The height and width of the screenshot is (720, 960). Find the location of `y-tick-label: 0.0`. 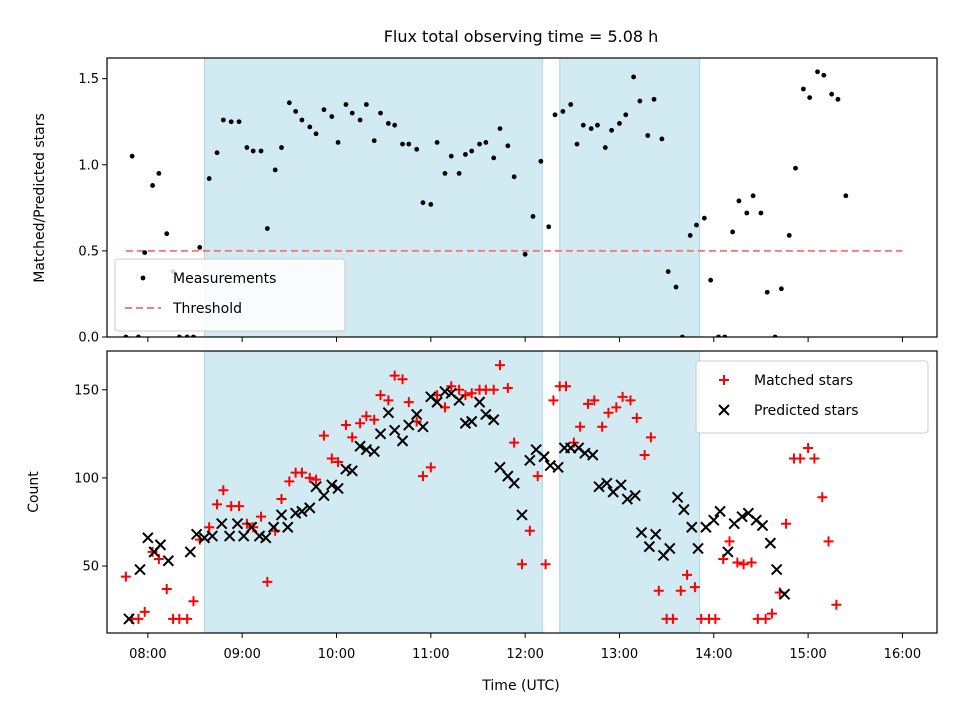

y-tick-label: 0.0 is located at coordinates (88, 338).